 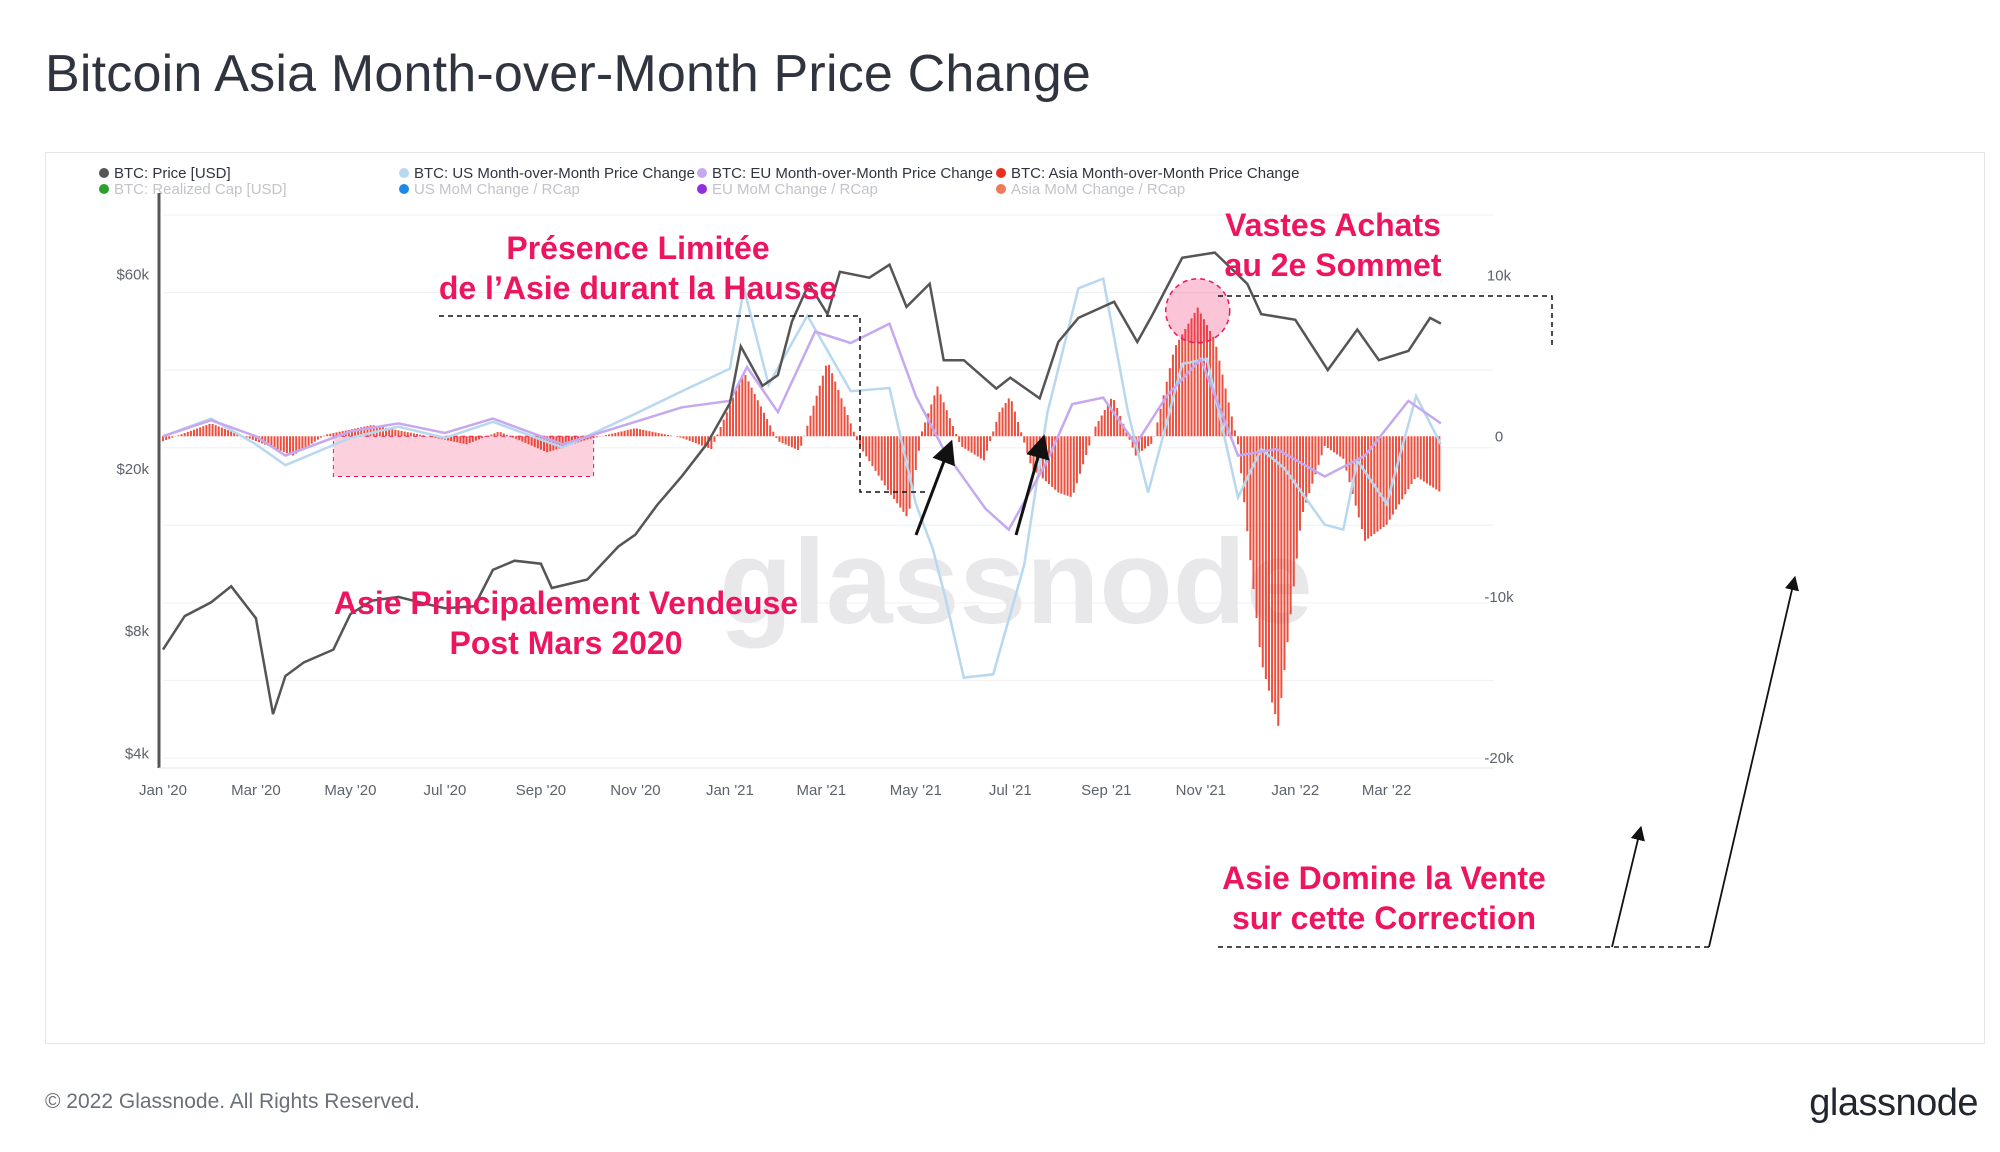 What do you see at coordinates (795, 189) in the screenshot?
I see `legend-label-6: EU MoM Change / RCap` at bounding box center [795, 189].